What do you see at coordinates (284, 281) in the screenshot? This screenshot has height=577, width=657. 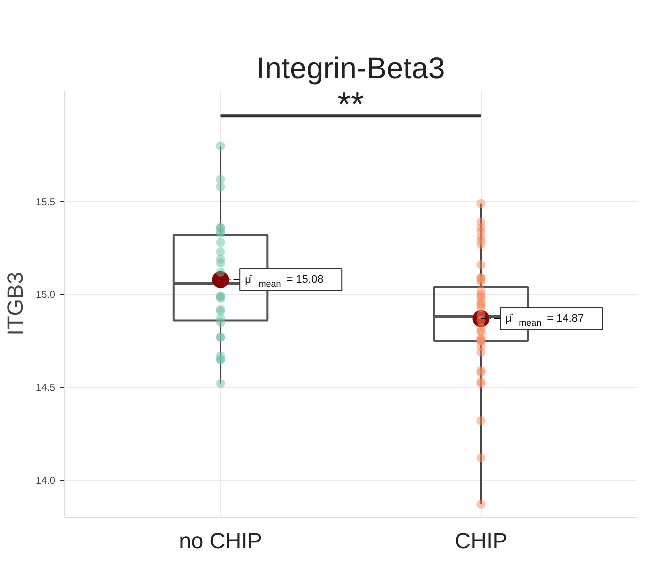 I see `annotation: μ̂mean = 15.08` at bounding box center [284, 281].